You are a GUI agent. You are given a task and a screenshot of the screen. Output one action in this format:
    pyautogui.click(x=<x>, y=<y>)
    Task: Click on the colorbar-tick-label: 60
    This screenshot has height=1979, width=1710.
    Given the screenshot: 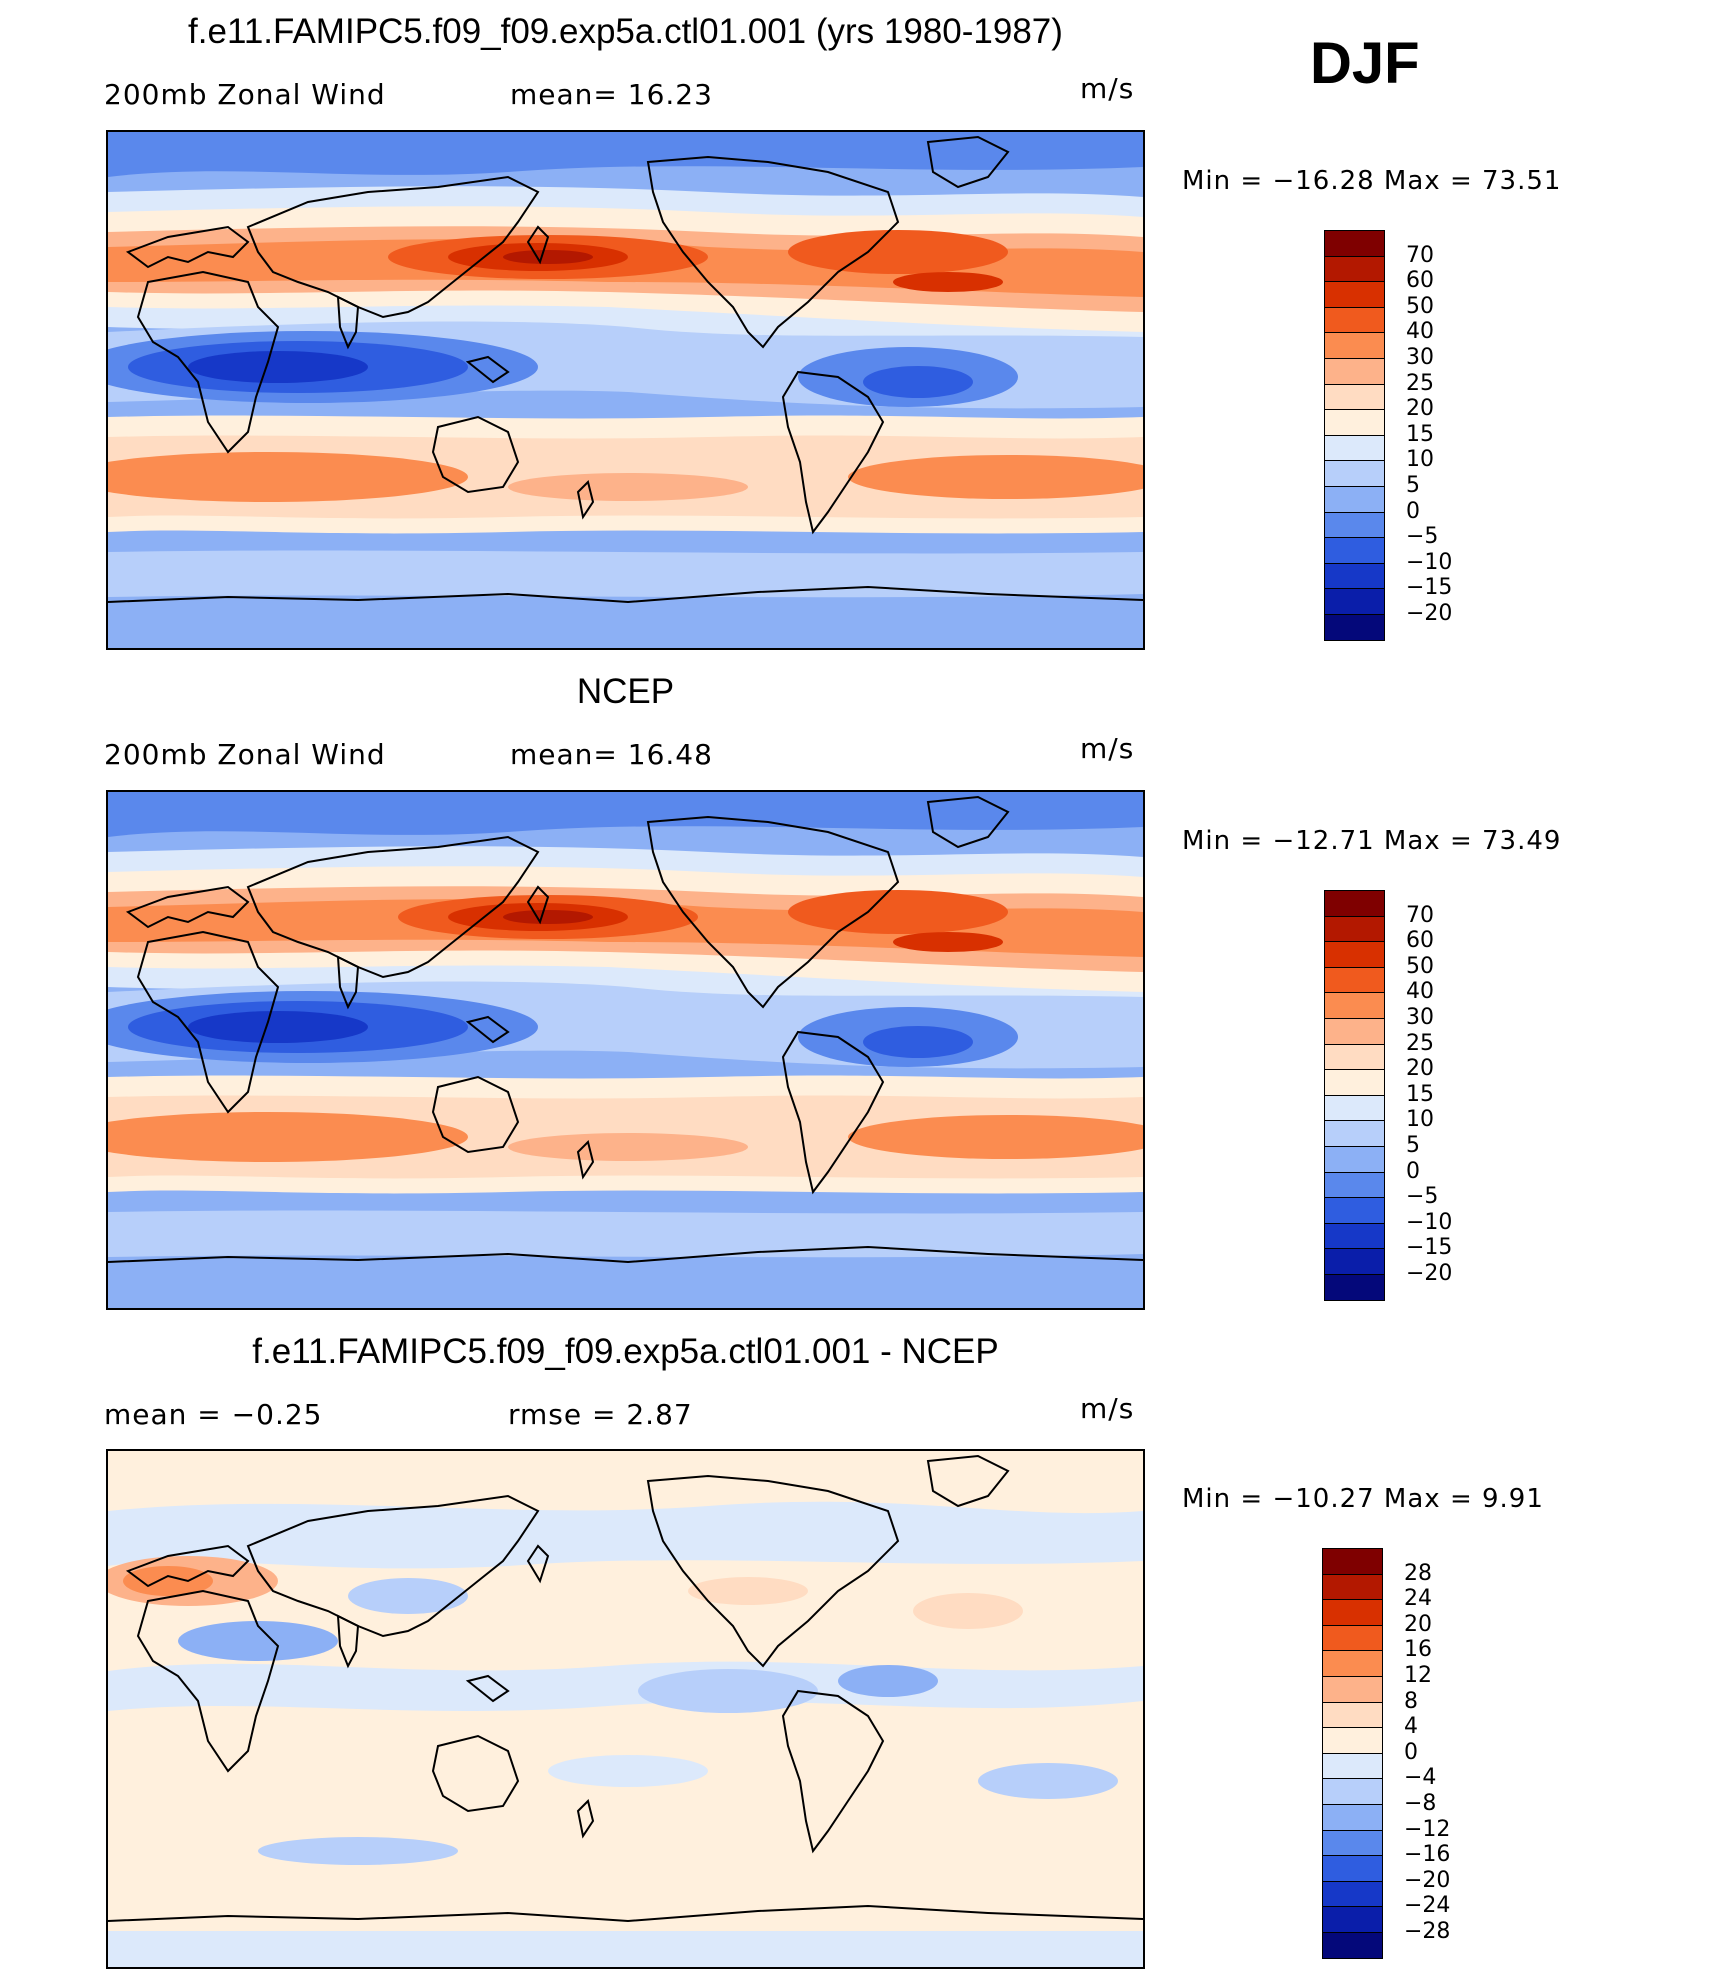 What is the action you would take?
    pyautogui.click(x=1420, y=941)
    